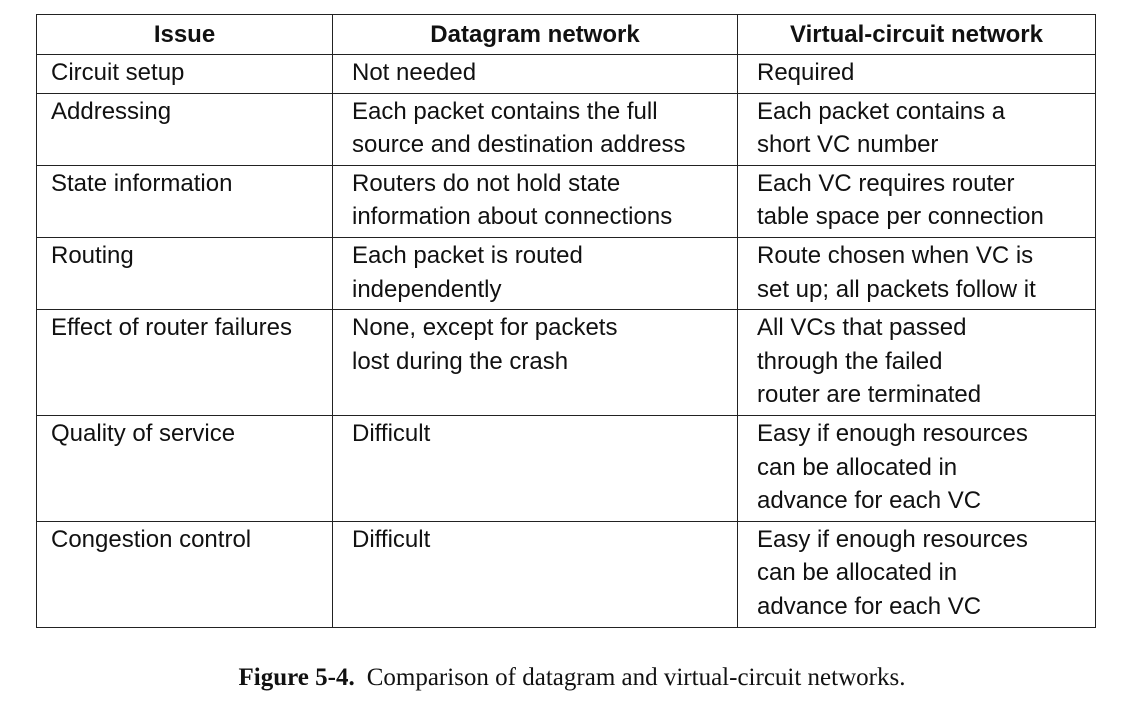 Image resolution: width=1144 pixels, height=704 pixels. What do you see at coordinates (184, 201) in the screenshot?
I see `cell-issue: State information` at bounding box center [184, 201].